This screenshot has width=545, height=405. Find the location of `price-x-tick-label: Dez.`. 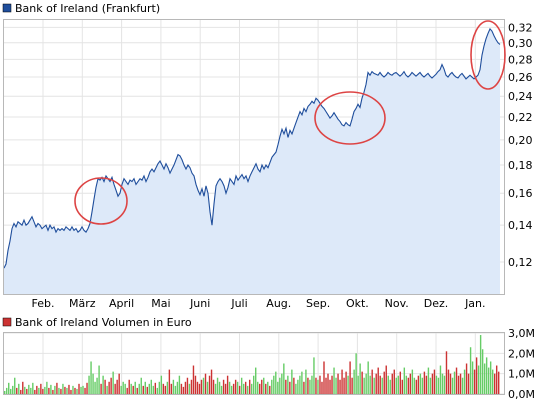

price-x-tick-label: Dez. is located at coordinates (436, 303).